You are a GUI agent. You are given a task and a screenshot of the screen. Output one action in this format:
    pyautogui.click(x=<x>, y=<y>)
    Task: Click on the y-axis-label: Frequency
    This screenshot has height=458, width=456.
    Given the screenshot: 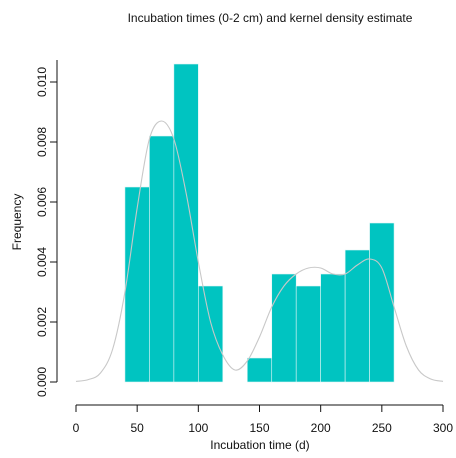 What is the action you would take?
    pyautogui.click(x=17, y=222)
    